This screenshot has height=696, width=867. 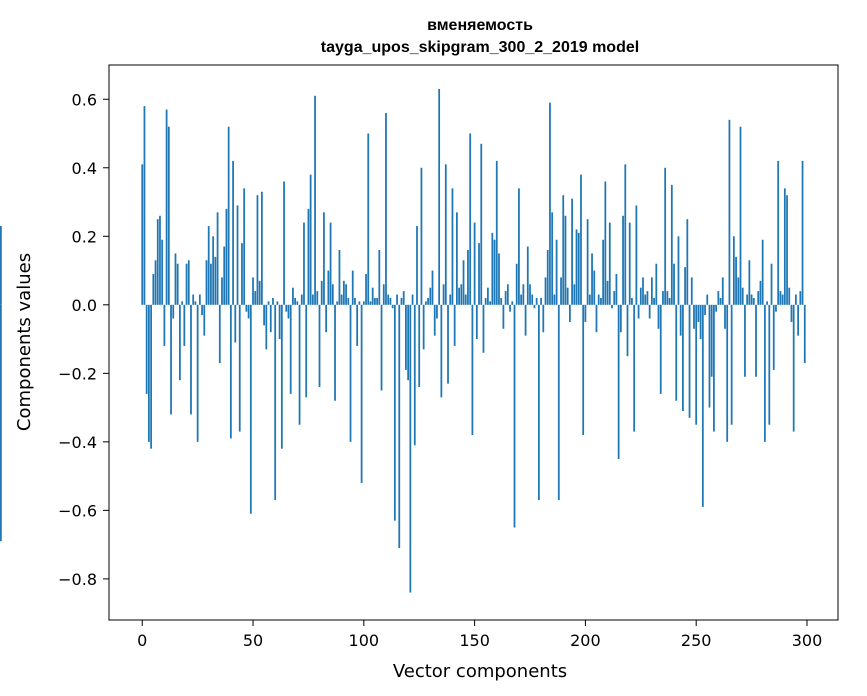 What do you see at coordinates (807, 640) in the screenshot?
I see `x-tick-label: 300` at bounding box center [807, 640].